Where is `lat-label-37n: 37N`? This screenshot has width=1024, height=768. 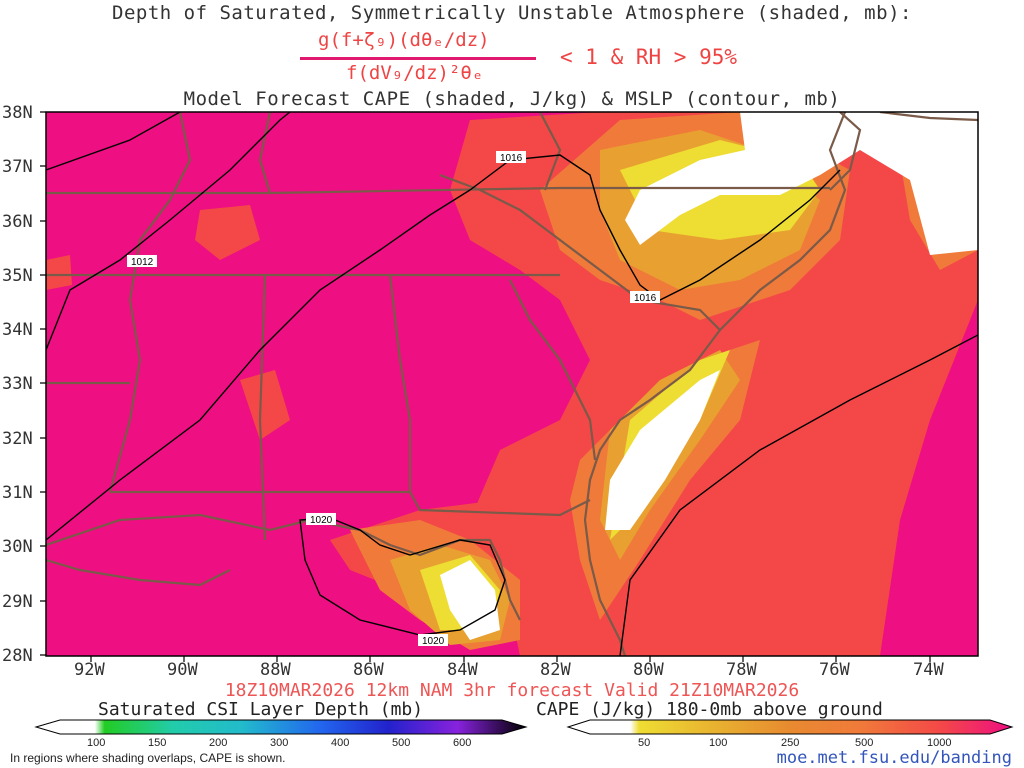 lat-label-37n: 37N is located at coordinates (17, 167).